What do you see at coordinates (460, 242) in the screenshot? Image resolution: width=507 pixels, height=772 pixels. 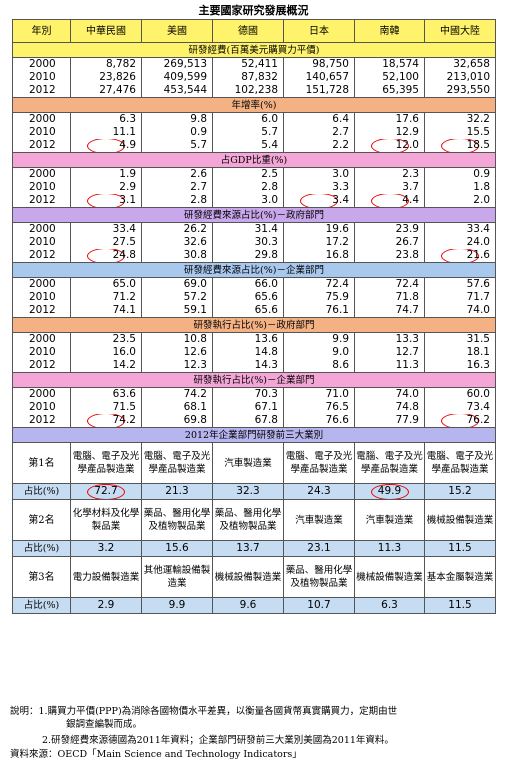 I see `value-cell: 24.0` at bounding box center [460, 242].